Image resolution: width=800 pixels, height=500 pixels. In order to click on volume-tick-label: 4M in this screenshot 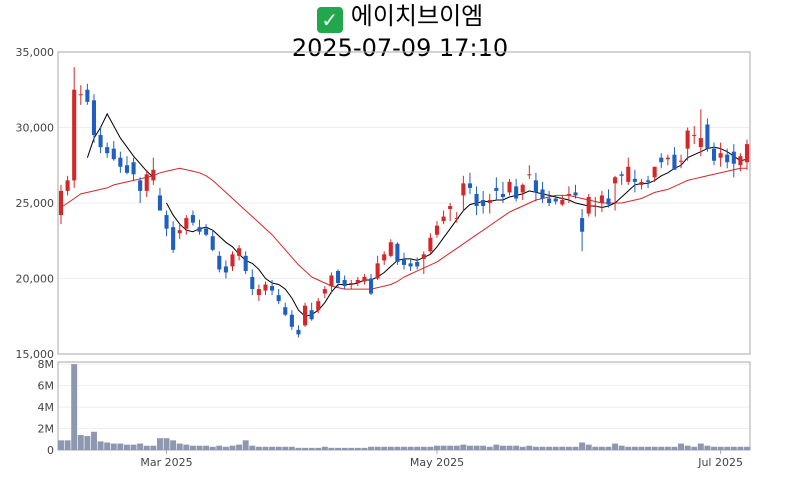, I will do `click(46, 407)`.